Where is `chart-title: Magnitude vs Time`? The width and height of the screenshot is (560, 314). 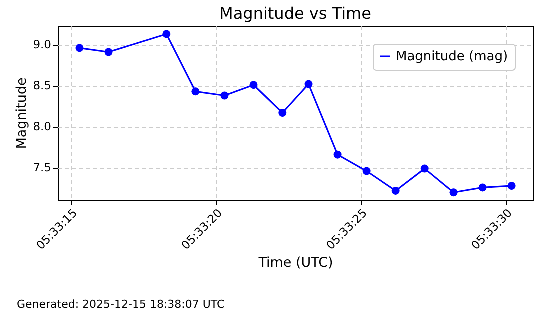
chart-title: Magnitude vs Time is located at coordinates (296, 13).